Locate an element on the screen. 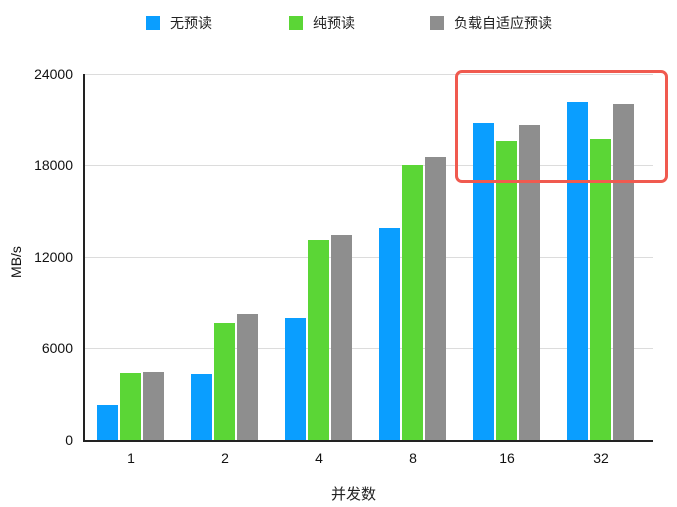  y-tick-24000: 24000 is located at coordinates (53, 74).